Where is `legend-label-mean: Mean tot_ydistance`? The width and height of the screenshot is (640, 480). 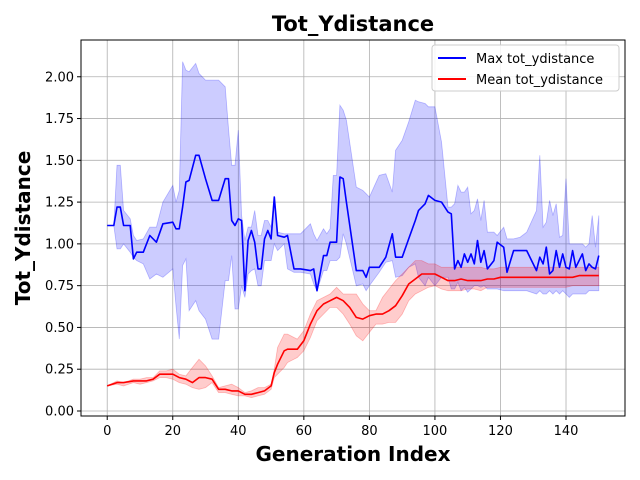
legend-label-mean: Mean tot_ydistance is located at coordinates (539, 80).